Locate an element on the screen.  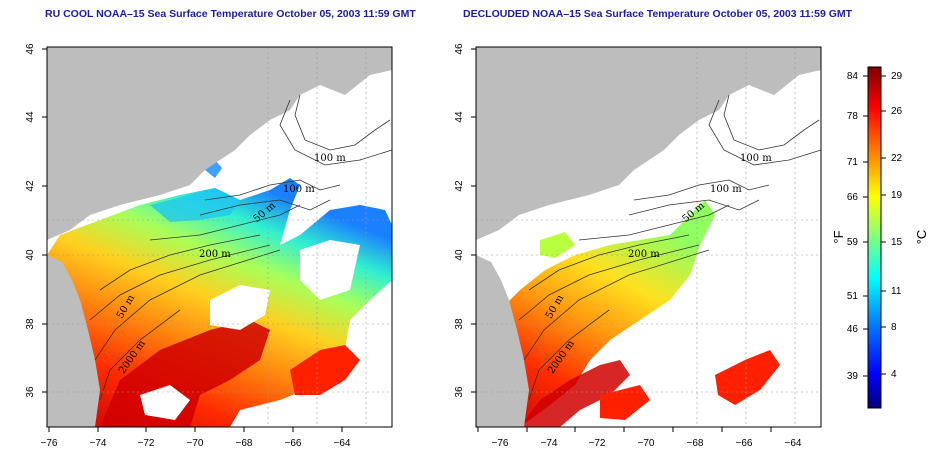
sst-cold-patch is located at coordinates (213, 169).